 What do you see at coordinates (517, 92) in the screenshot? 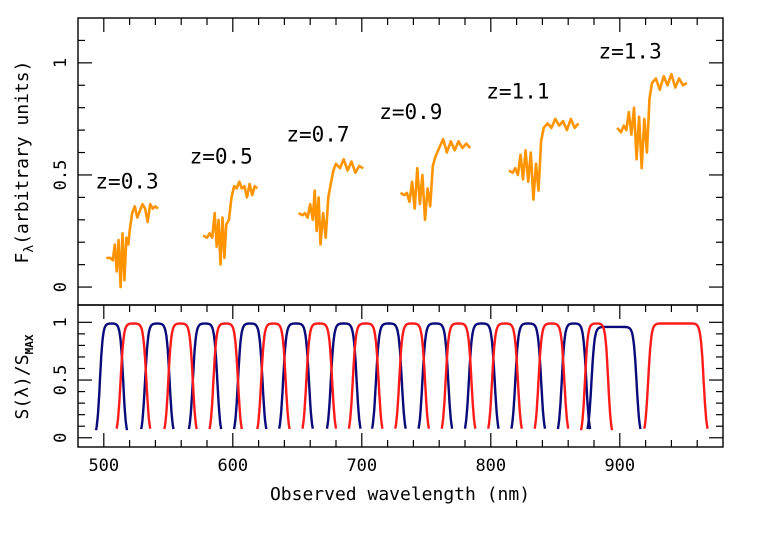
I see `redshift-label: z=1.1` at bounding box center [517, 92].